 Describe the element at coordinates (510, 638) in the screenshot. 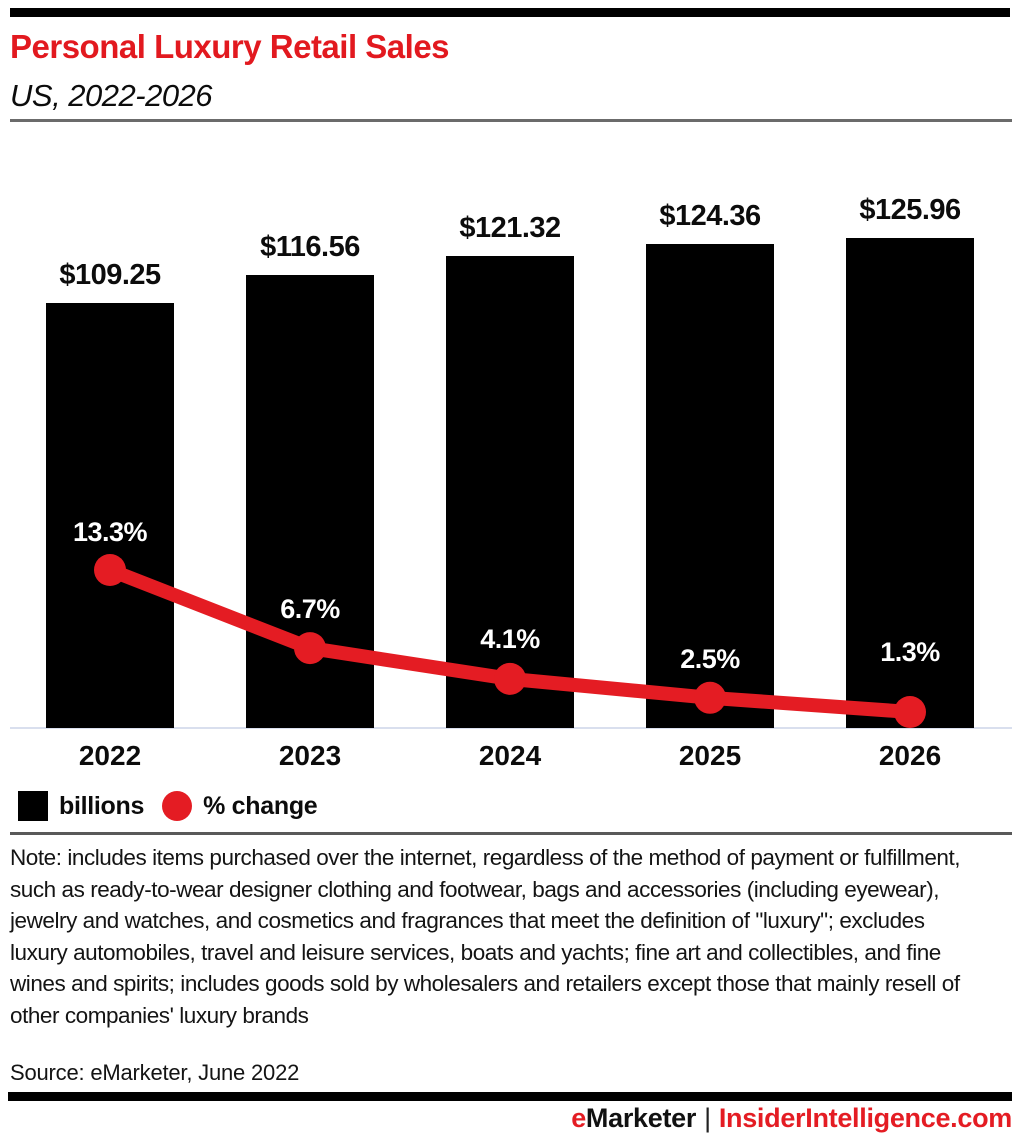

I see `pct-label-2024: 4.1%` at that location.